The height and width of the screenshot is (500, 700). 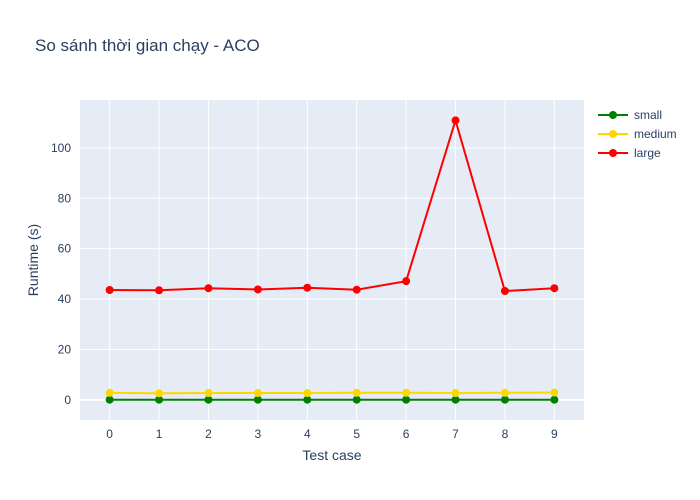 I want to click on x-tick-label: 2, so click(x=208, y=434).